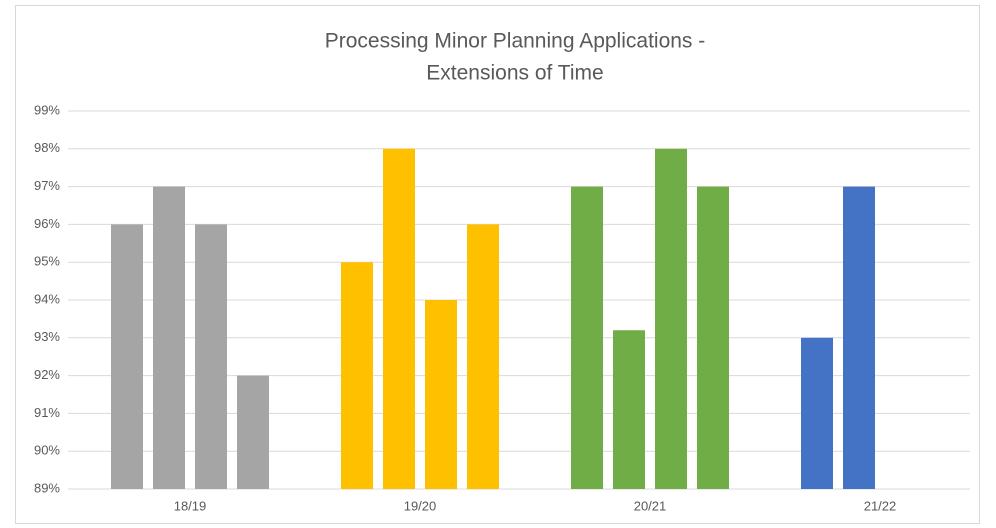  What do you see at coordinates (47, 487) in the screenshot?
I see `y-tick-label: 89%` at bounding box center [47, 487].